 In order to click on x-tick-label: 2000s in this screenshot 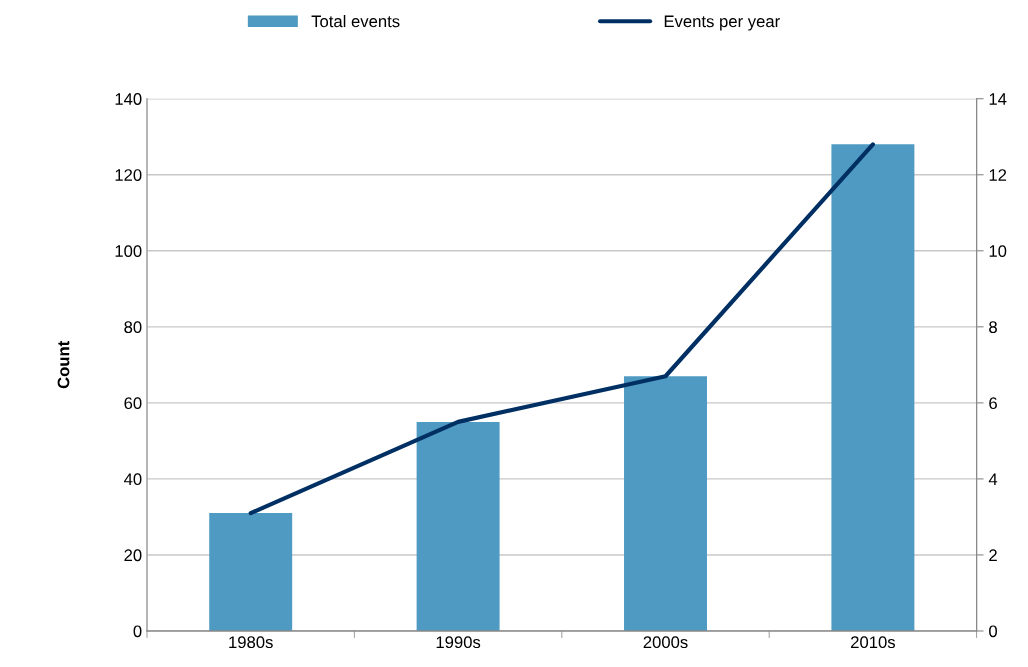, I will do `click(665, 642)`.